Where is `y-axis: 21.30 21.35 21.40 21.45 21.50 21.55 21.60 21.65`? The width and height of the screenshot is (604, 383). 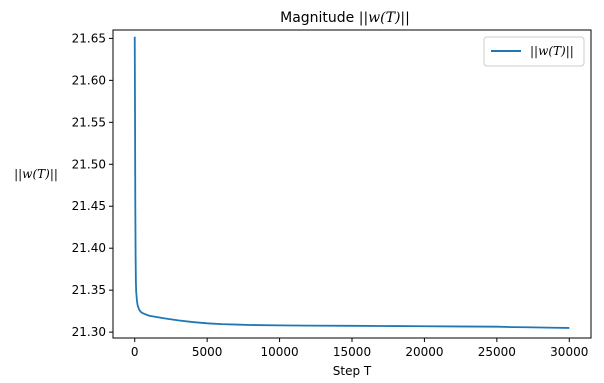 y-axis: 21.30 21.35 21.40 21.45 21.50 21.55 21.60 21.65 is located at coordinates (92, 185).